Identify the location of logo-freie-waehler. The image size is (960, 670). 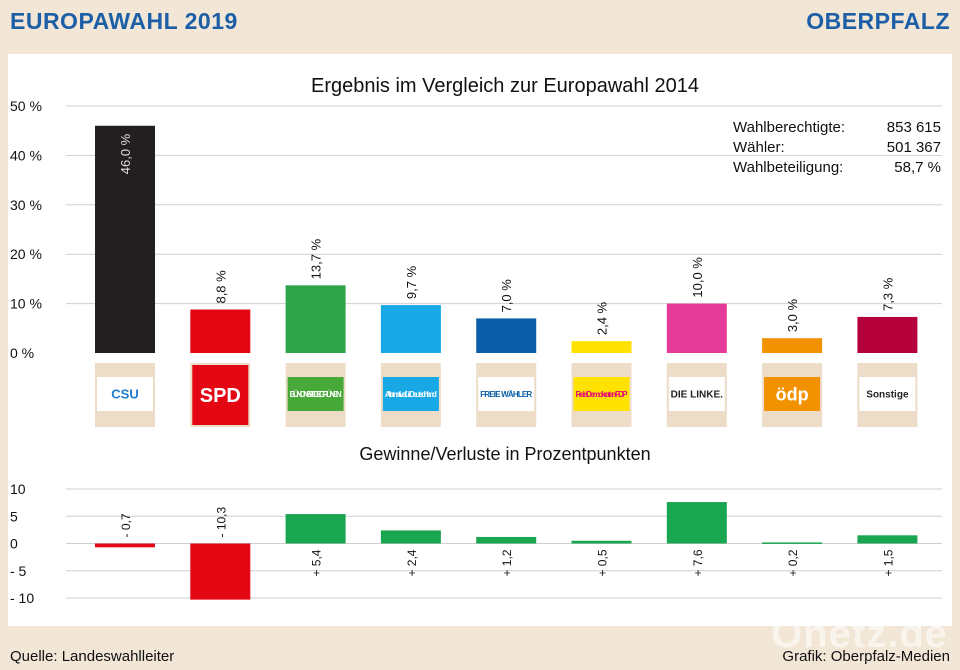
(506, 394).